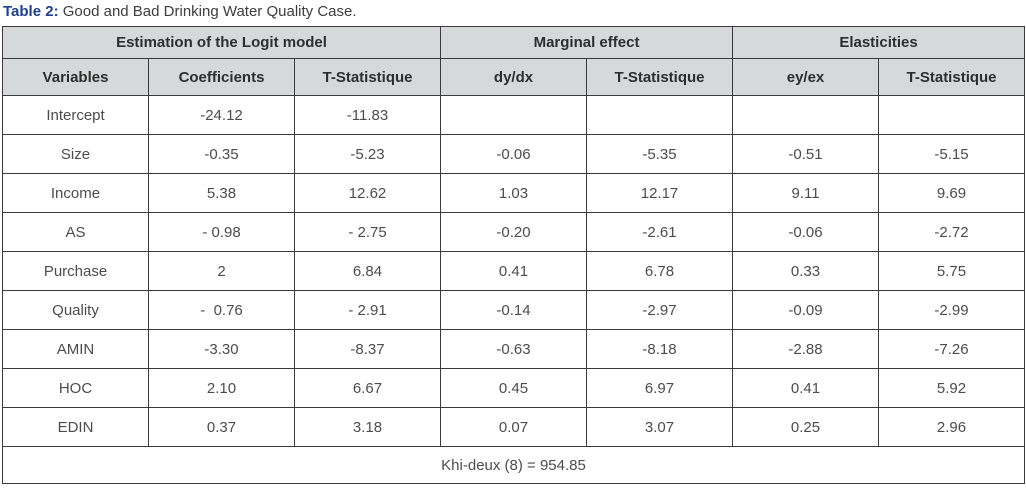 This screenshot has width=1026, height=497. What do you see at coordinates (367, 271) in the screenshot?
I see `cell-t-stat-logit: 6.84` at bounding box center [367, 271].